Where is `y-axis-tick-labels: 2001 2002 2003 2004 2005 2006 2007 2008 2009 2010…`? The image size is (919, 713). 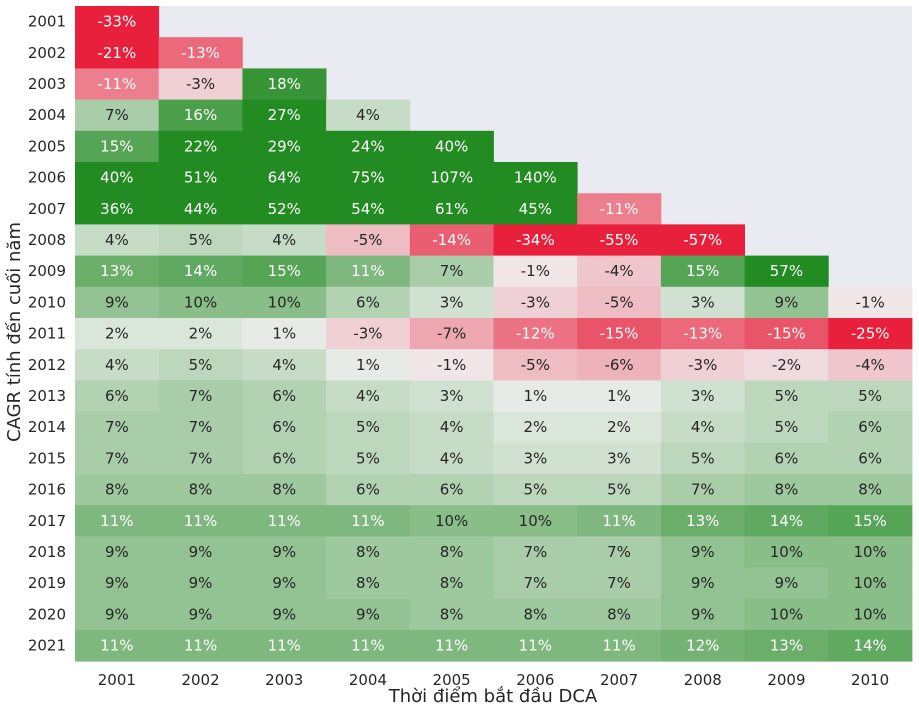 y-axis-tick-labels: 2001 2002 2003 2004 2005 2006 2007 2008 2009 2010… is located at coordinates (47, 334).